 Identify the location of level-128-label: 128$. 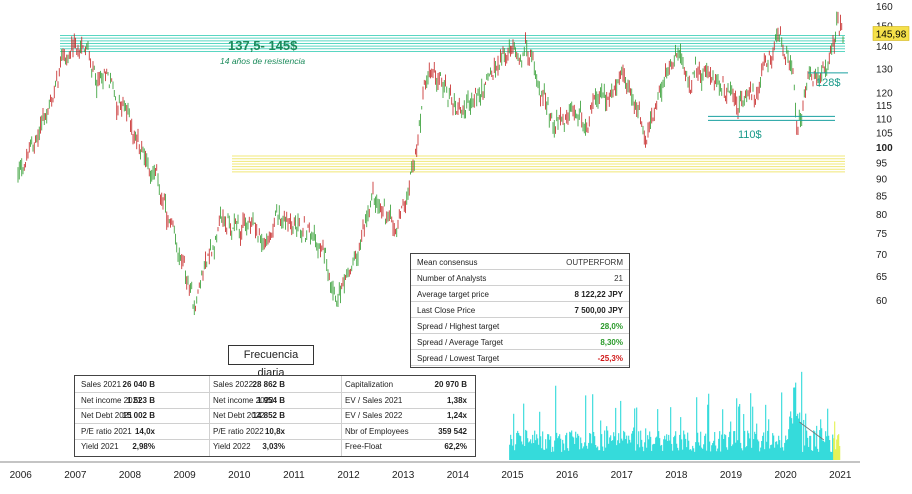
(828, 83).